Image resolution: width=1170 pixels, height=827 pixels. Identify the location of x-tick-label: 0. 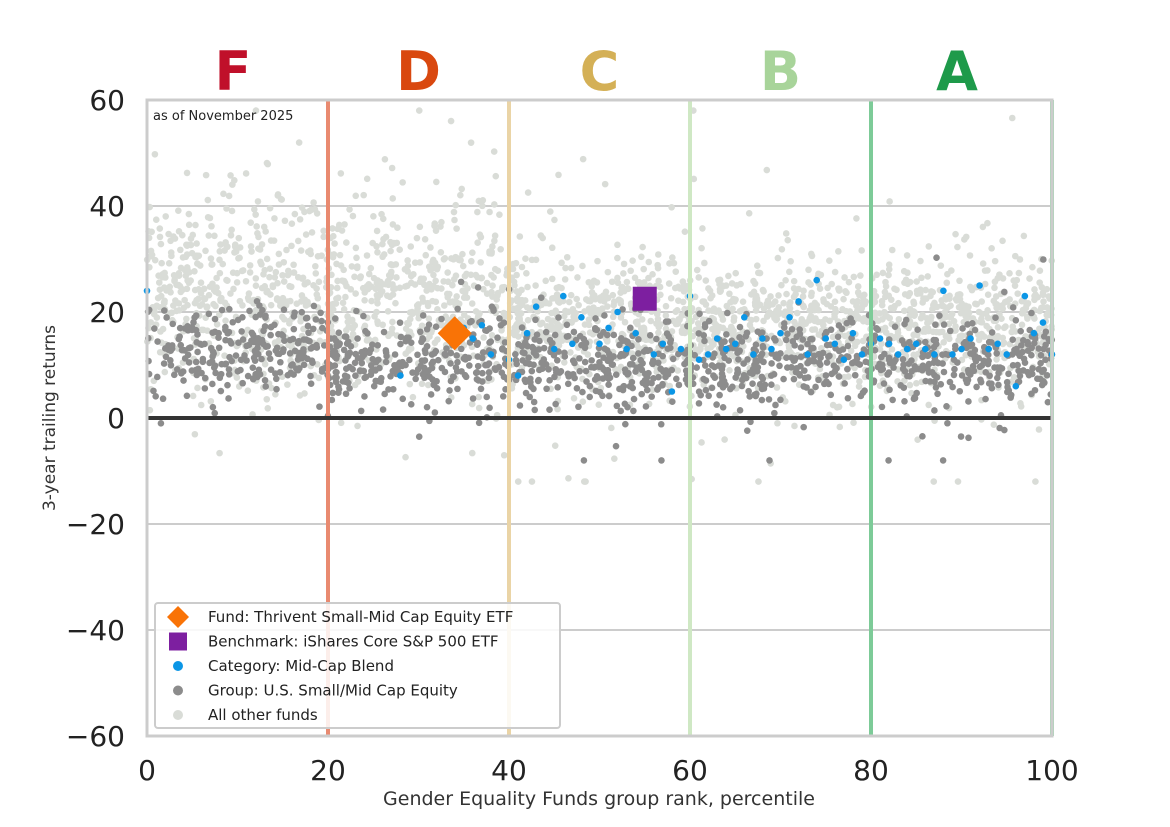
(147, 770).